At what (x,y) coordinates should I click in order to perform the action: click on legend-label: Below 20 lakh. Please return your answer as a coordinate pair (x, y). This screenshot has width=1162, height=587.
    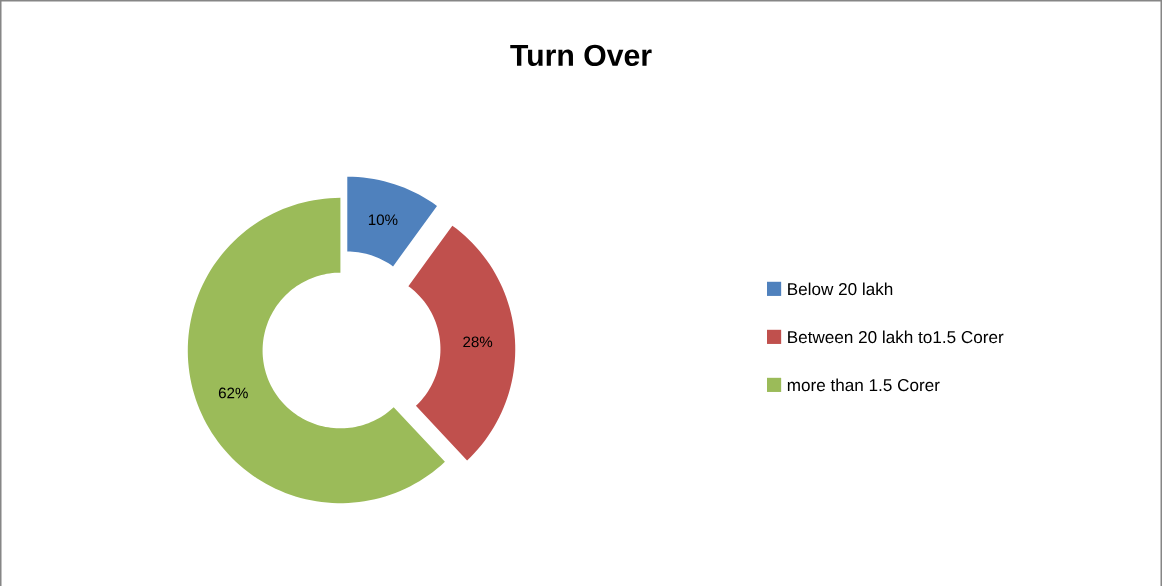
    Looking at the image, I should click on (840, 289).